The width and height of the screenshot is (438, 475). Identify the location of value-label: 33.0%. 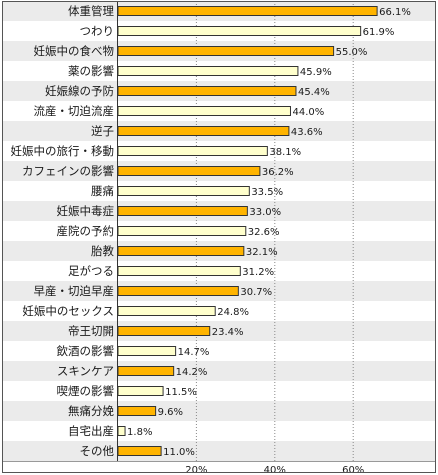
(265, 212).